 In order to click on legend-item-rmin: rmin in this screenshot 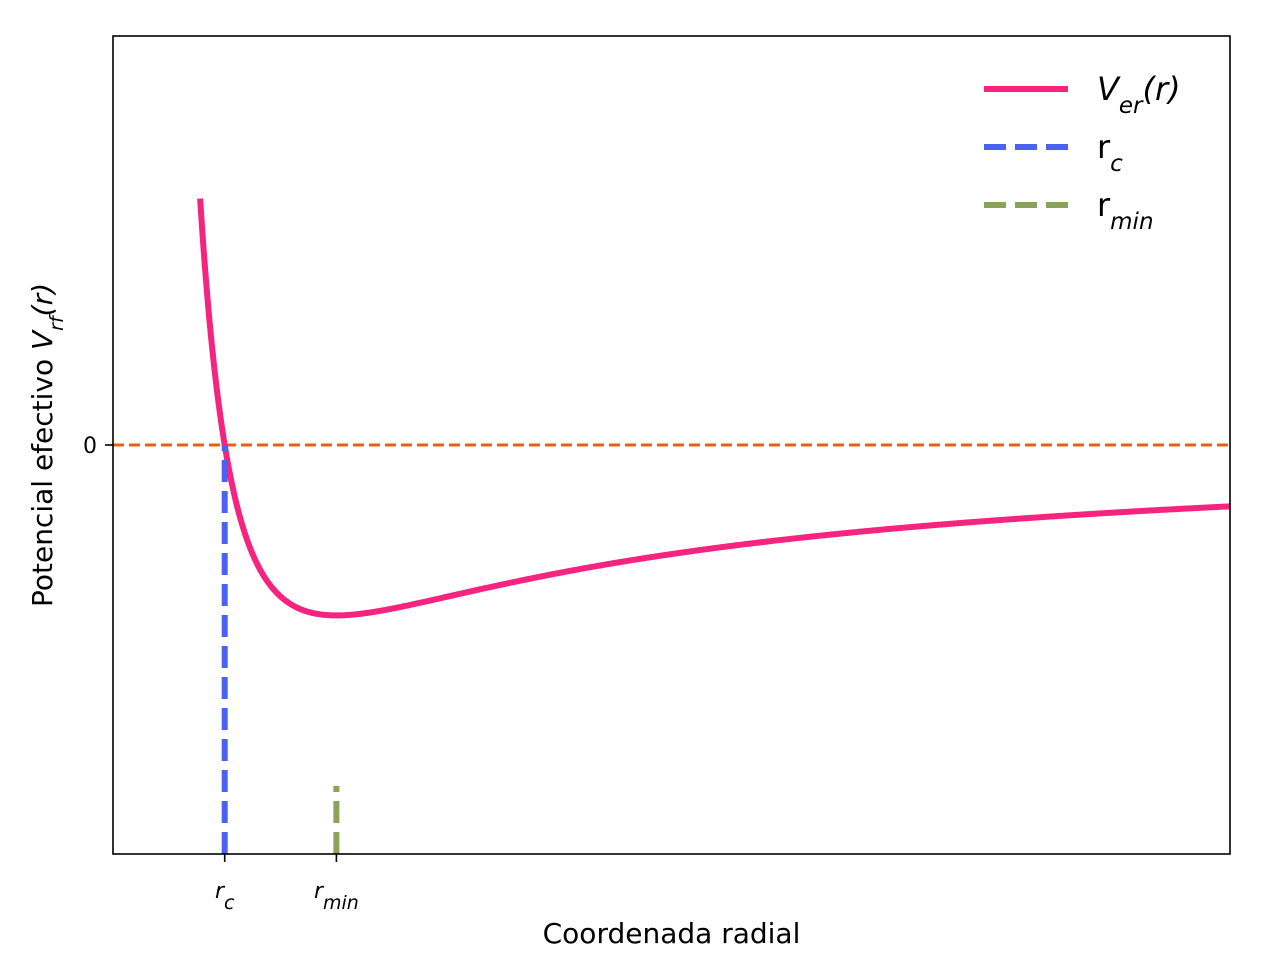, I will do `click(1069, 210)`.